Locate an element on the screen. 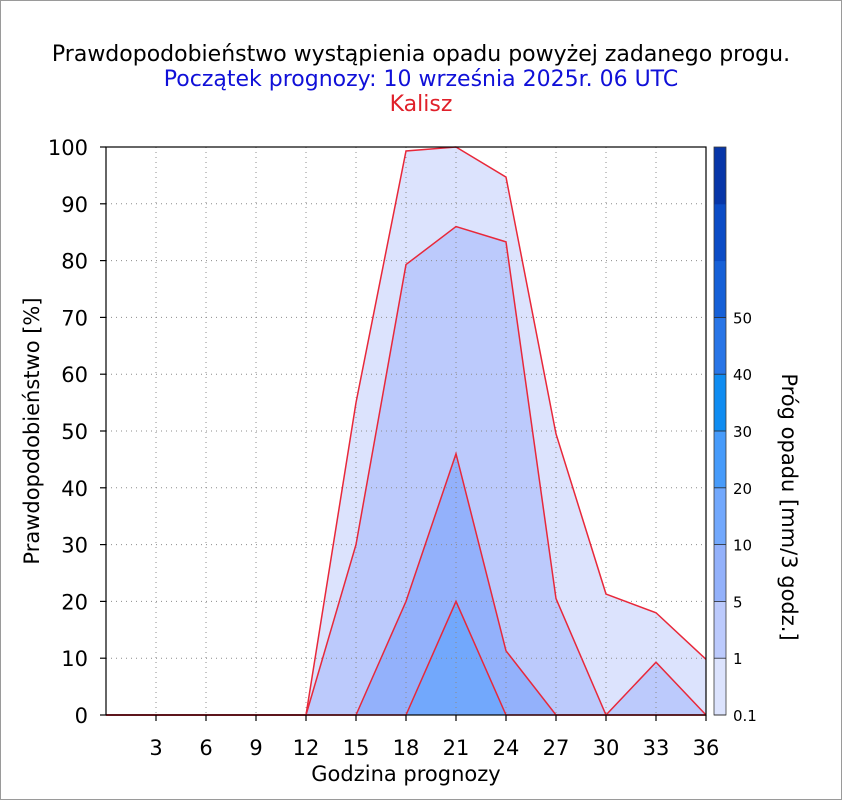  colorbar-tick-label-5: 30 is located at coordinates (742, 432).